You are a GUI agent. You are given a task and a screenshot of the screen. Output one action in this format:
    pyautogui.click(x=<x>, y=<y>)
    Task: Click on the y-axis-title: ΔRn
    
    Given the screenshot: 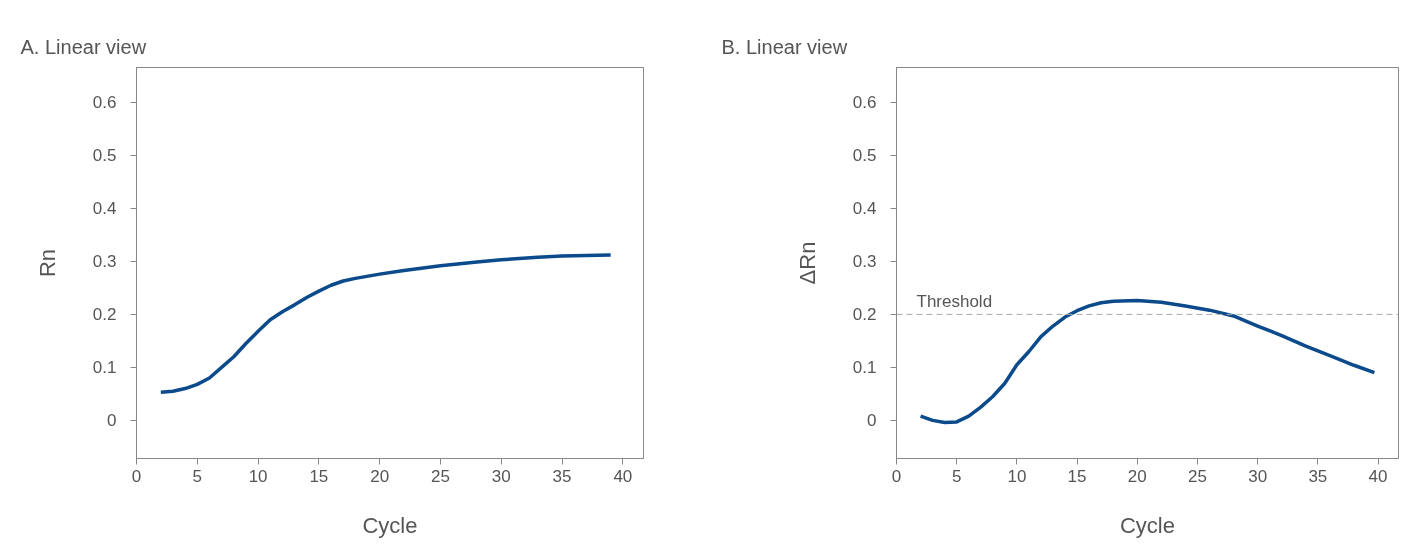 What is the action you would take?
    pyautogui.click(x=807, y=263)
    